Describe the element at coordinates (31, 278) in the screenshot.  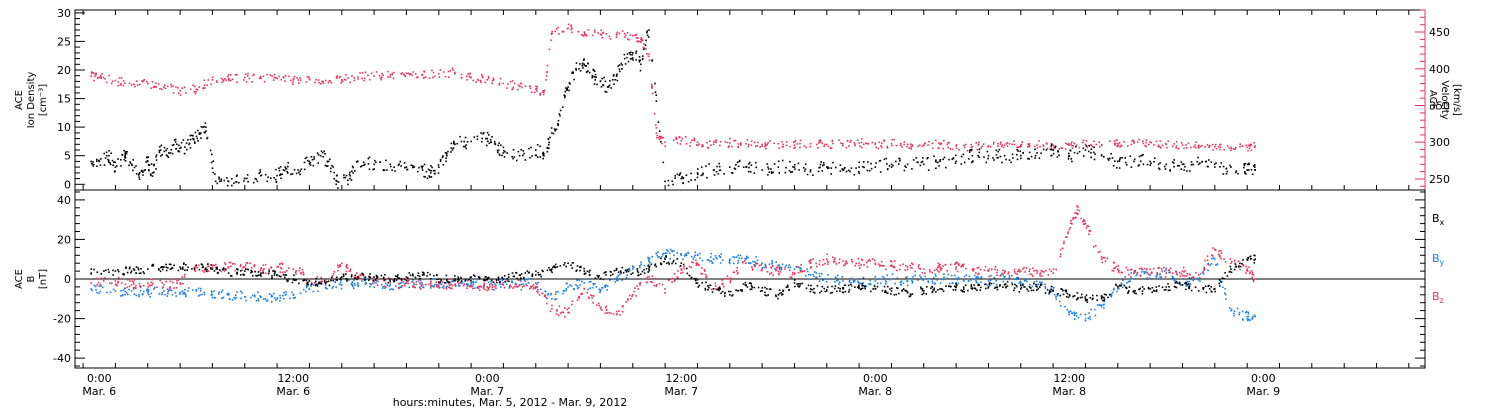
I see `bottom-axis-title-line-2: B` at that location.